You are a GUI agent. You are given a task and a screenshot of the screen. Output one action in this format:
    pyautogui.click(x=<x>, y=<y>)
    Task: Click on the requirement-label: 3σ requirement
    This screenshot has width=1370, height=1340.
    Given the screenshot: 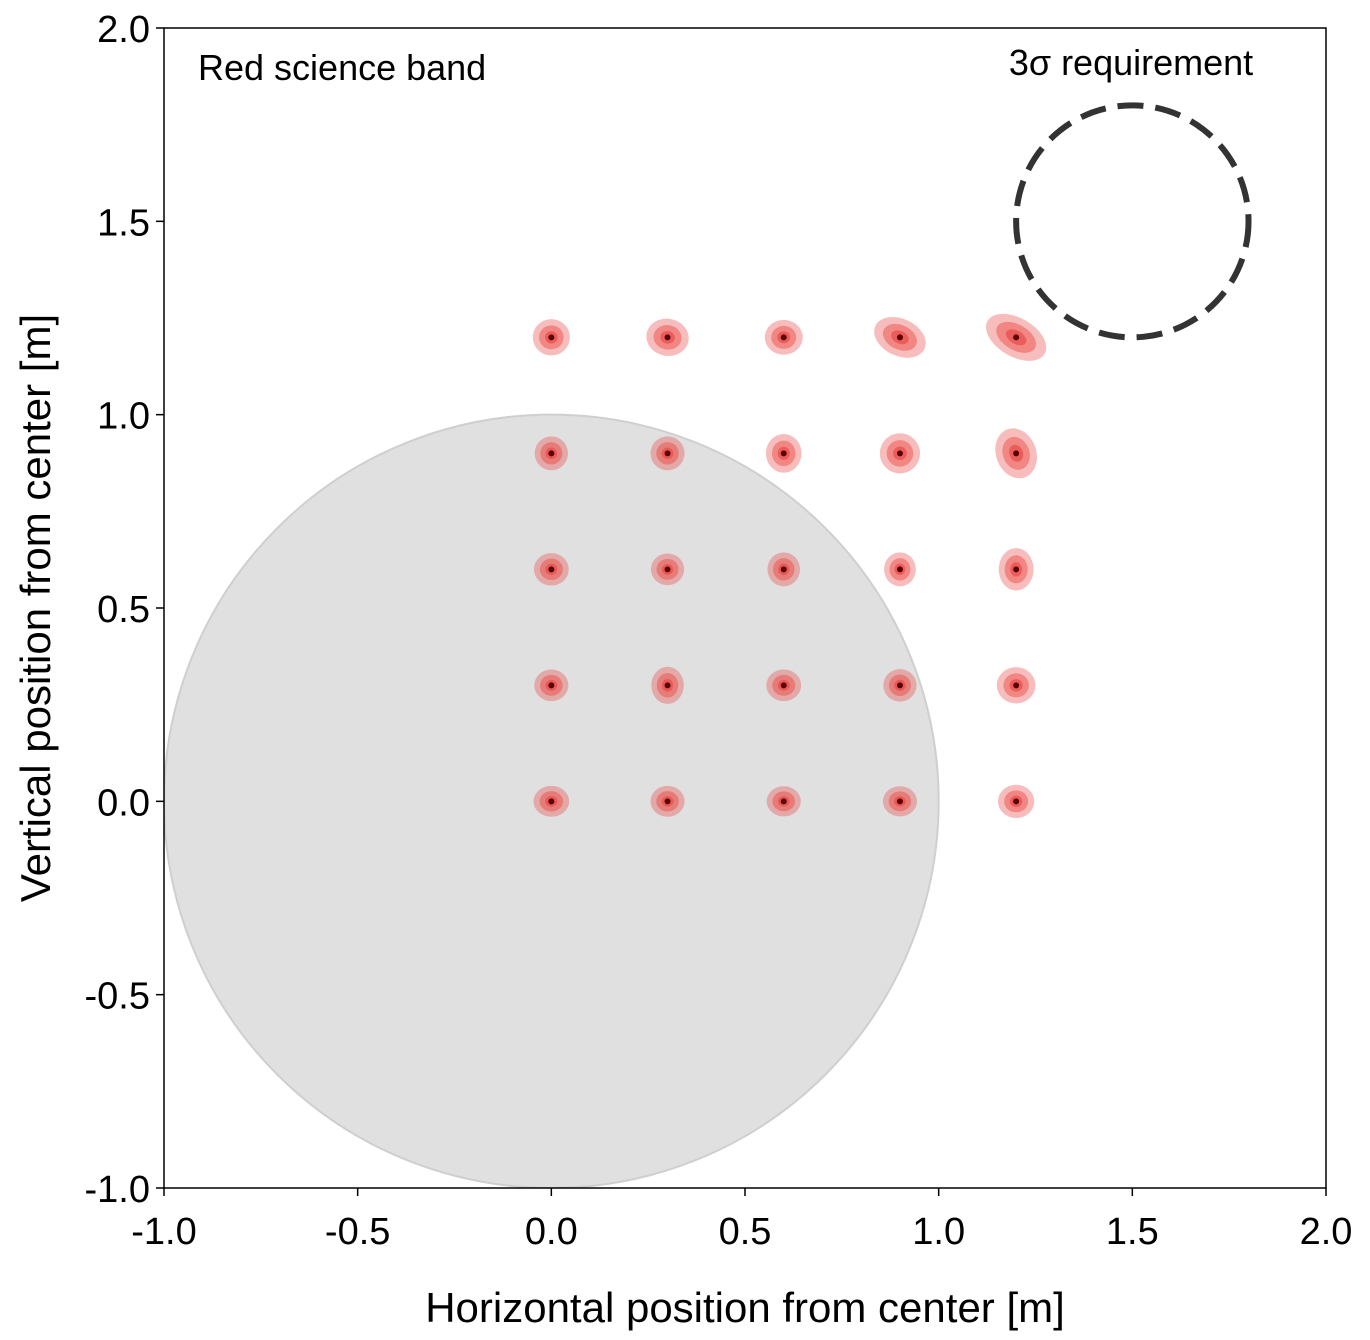 What is the action you would take?
    pyautogui.click(x=1131, y=62)
    